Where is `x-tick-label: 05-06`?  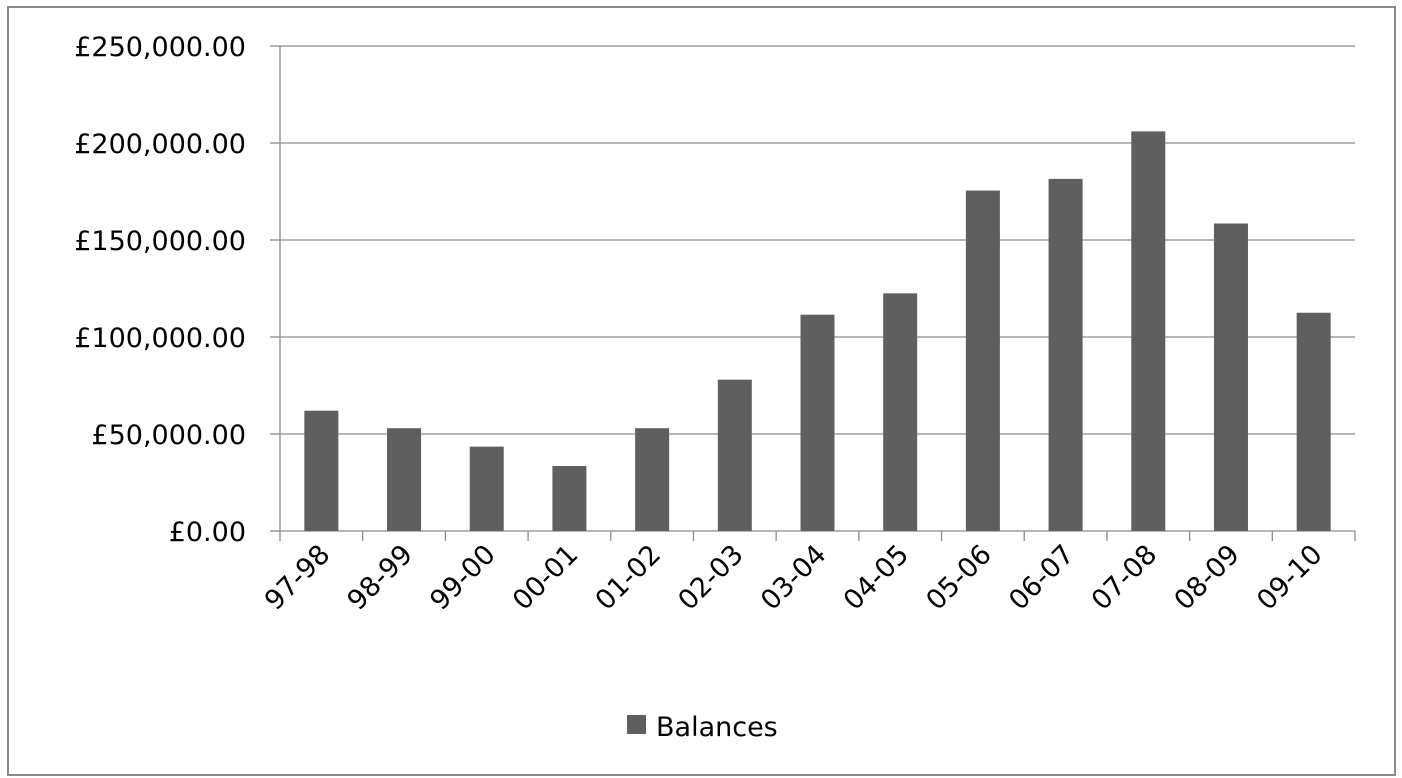 x-tick-label: 05-06 is located at coordinates (958, 577).